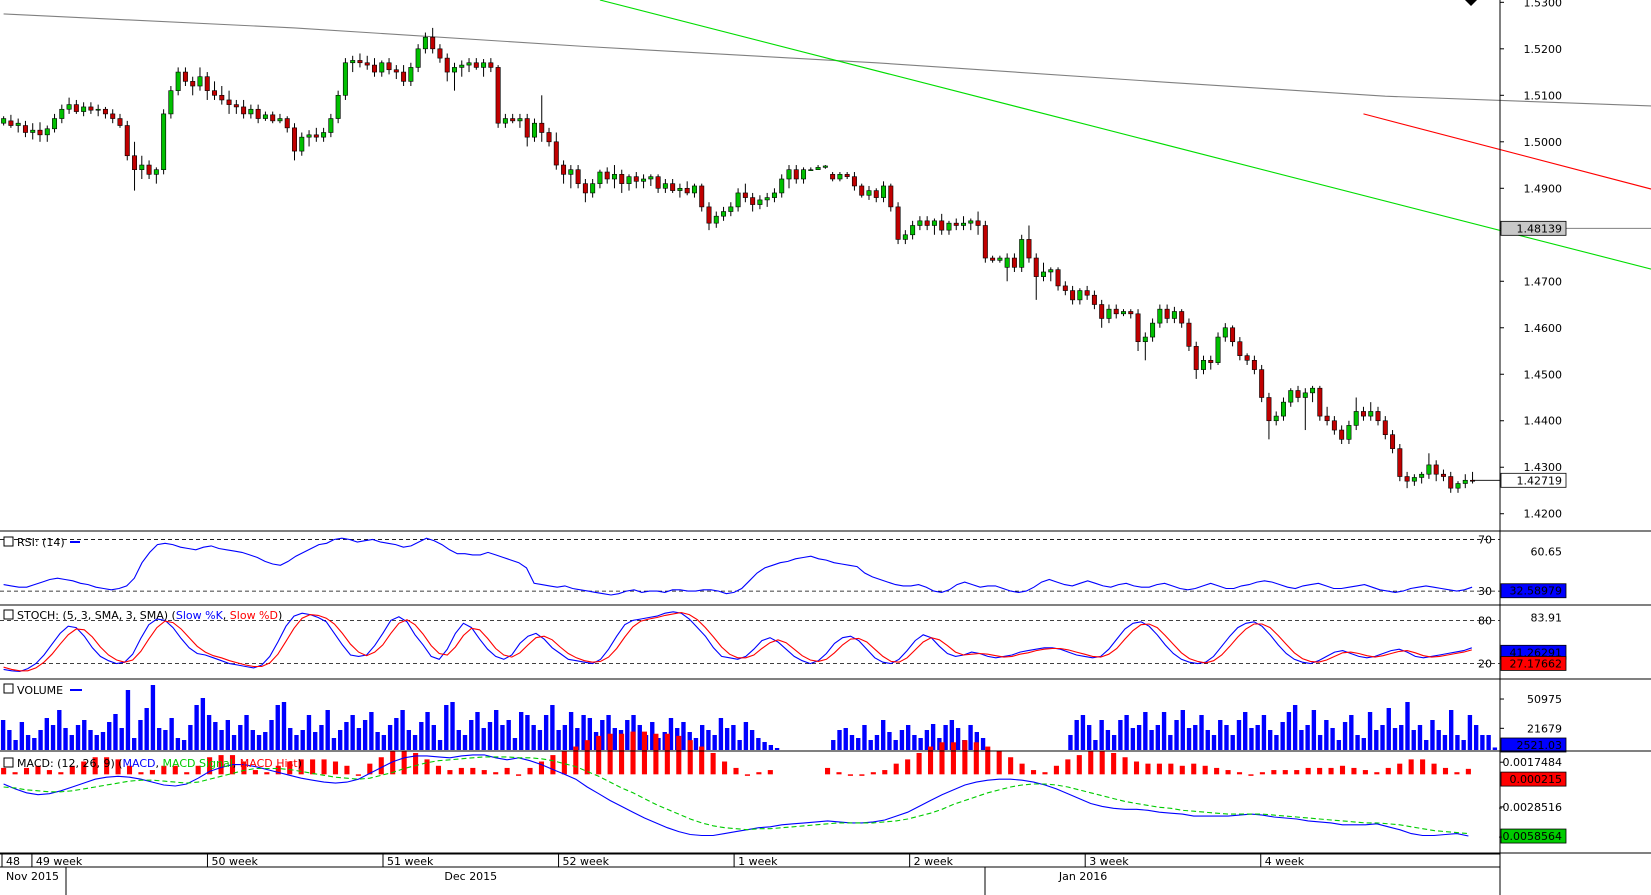 This screenshot has height=895, width=1651. I want to click on volume-value-badge: 2521.03, so click(1540, 745).